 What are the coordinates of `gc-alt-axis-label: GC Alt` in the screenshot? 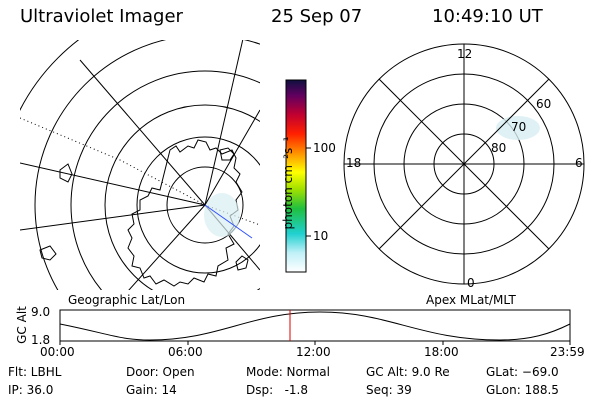 It's located at (22, 325).